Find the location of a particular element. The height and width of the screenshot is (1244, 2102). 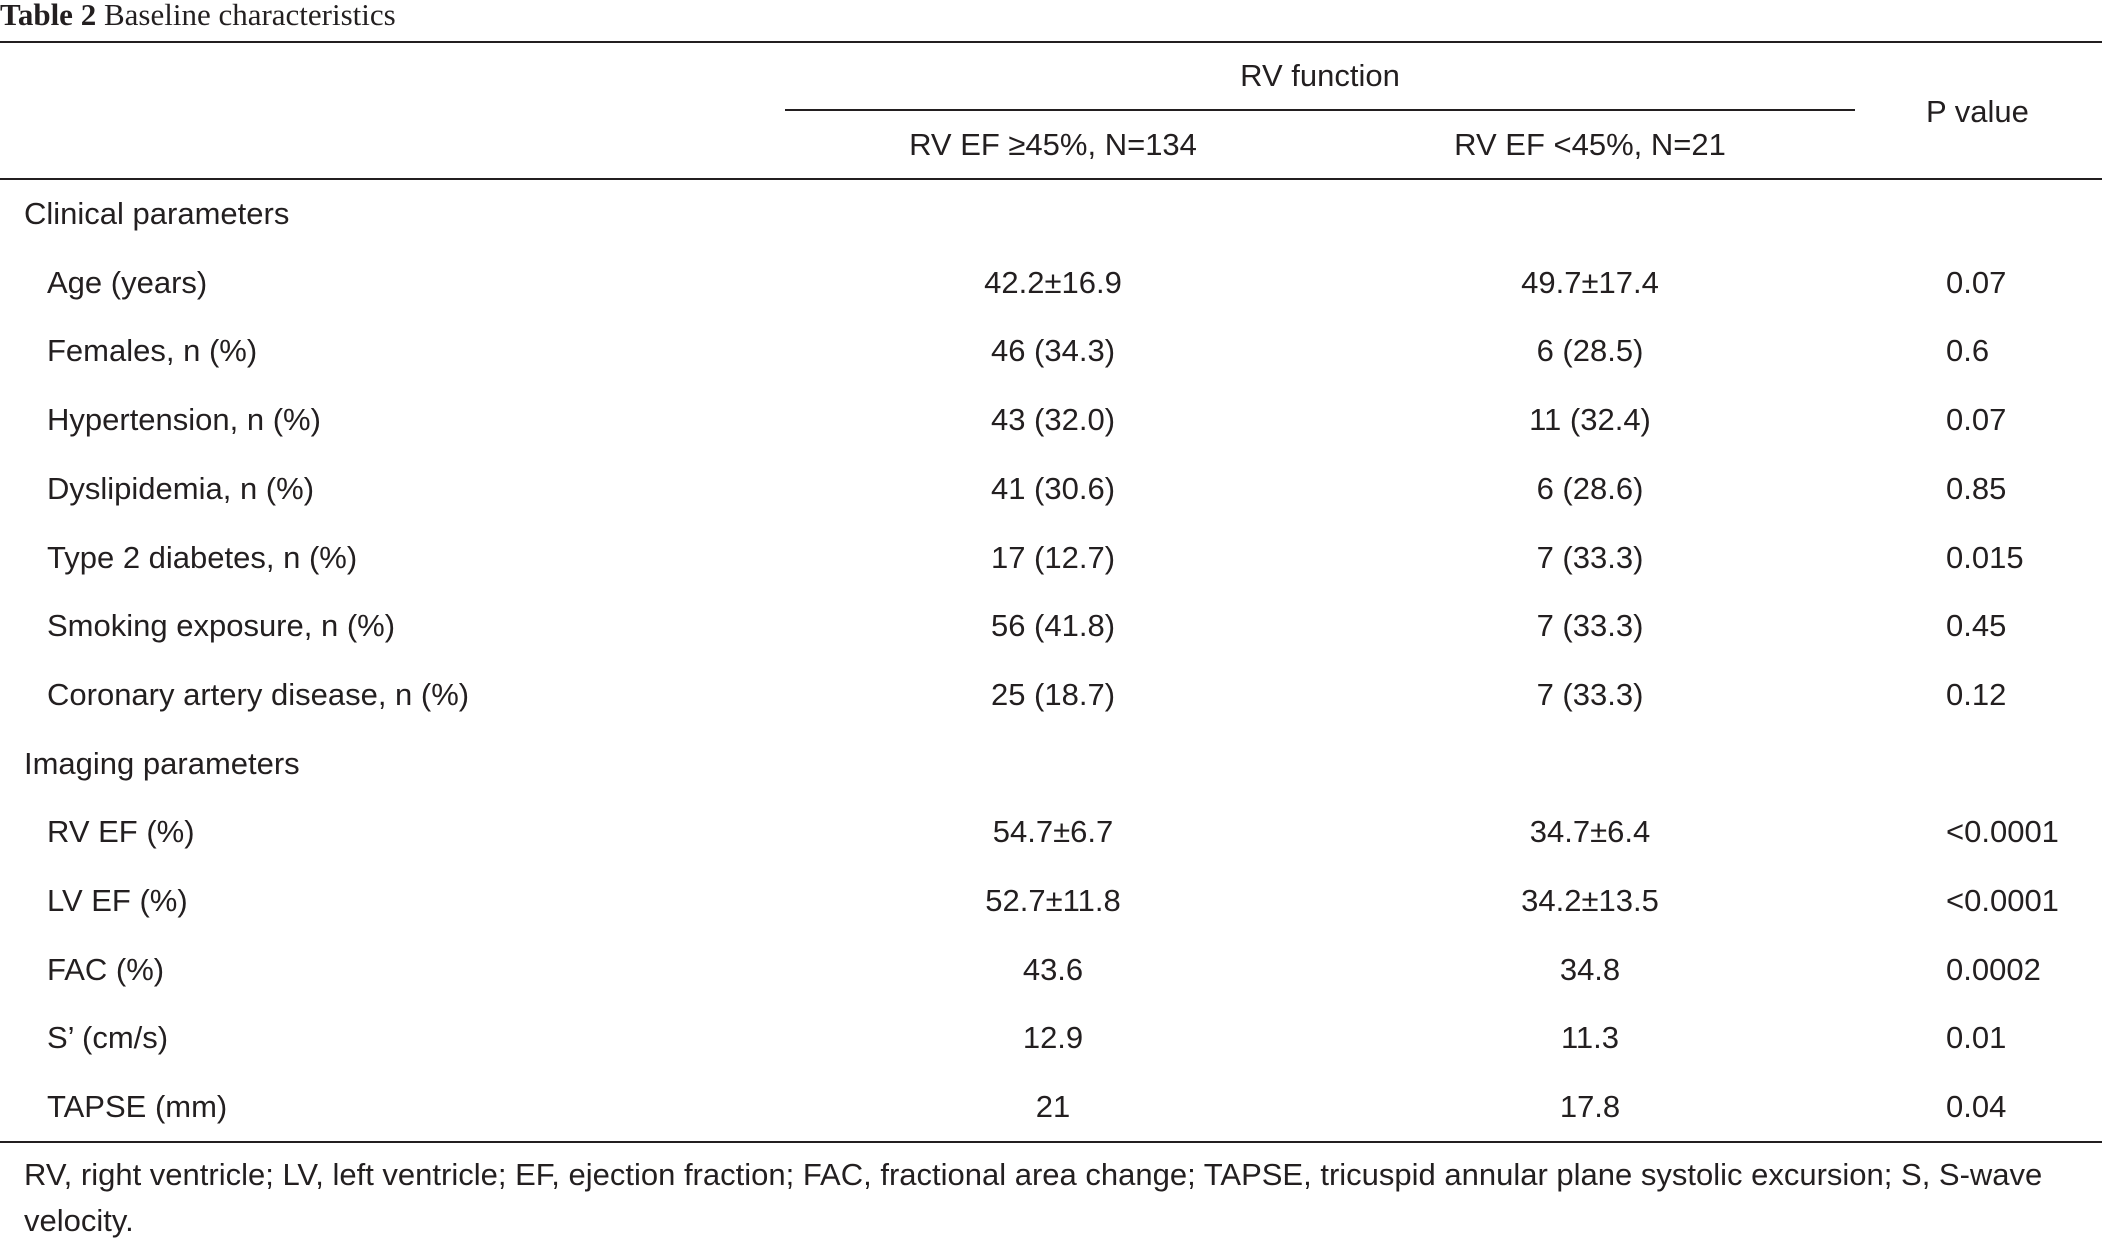

rv-ef-preserved-value: 12.9 is located at coordinates (1053, 1038).